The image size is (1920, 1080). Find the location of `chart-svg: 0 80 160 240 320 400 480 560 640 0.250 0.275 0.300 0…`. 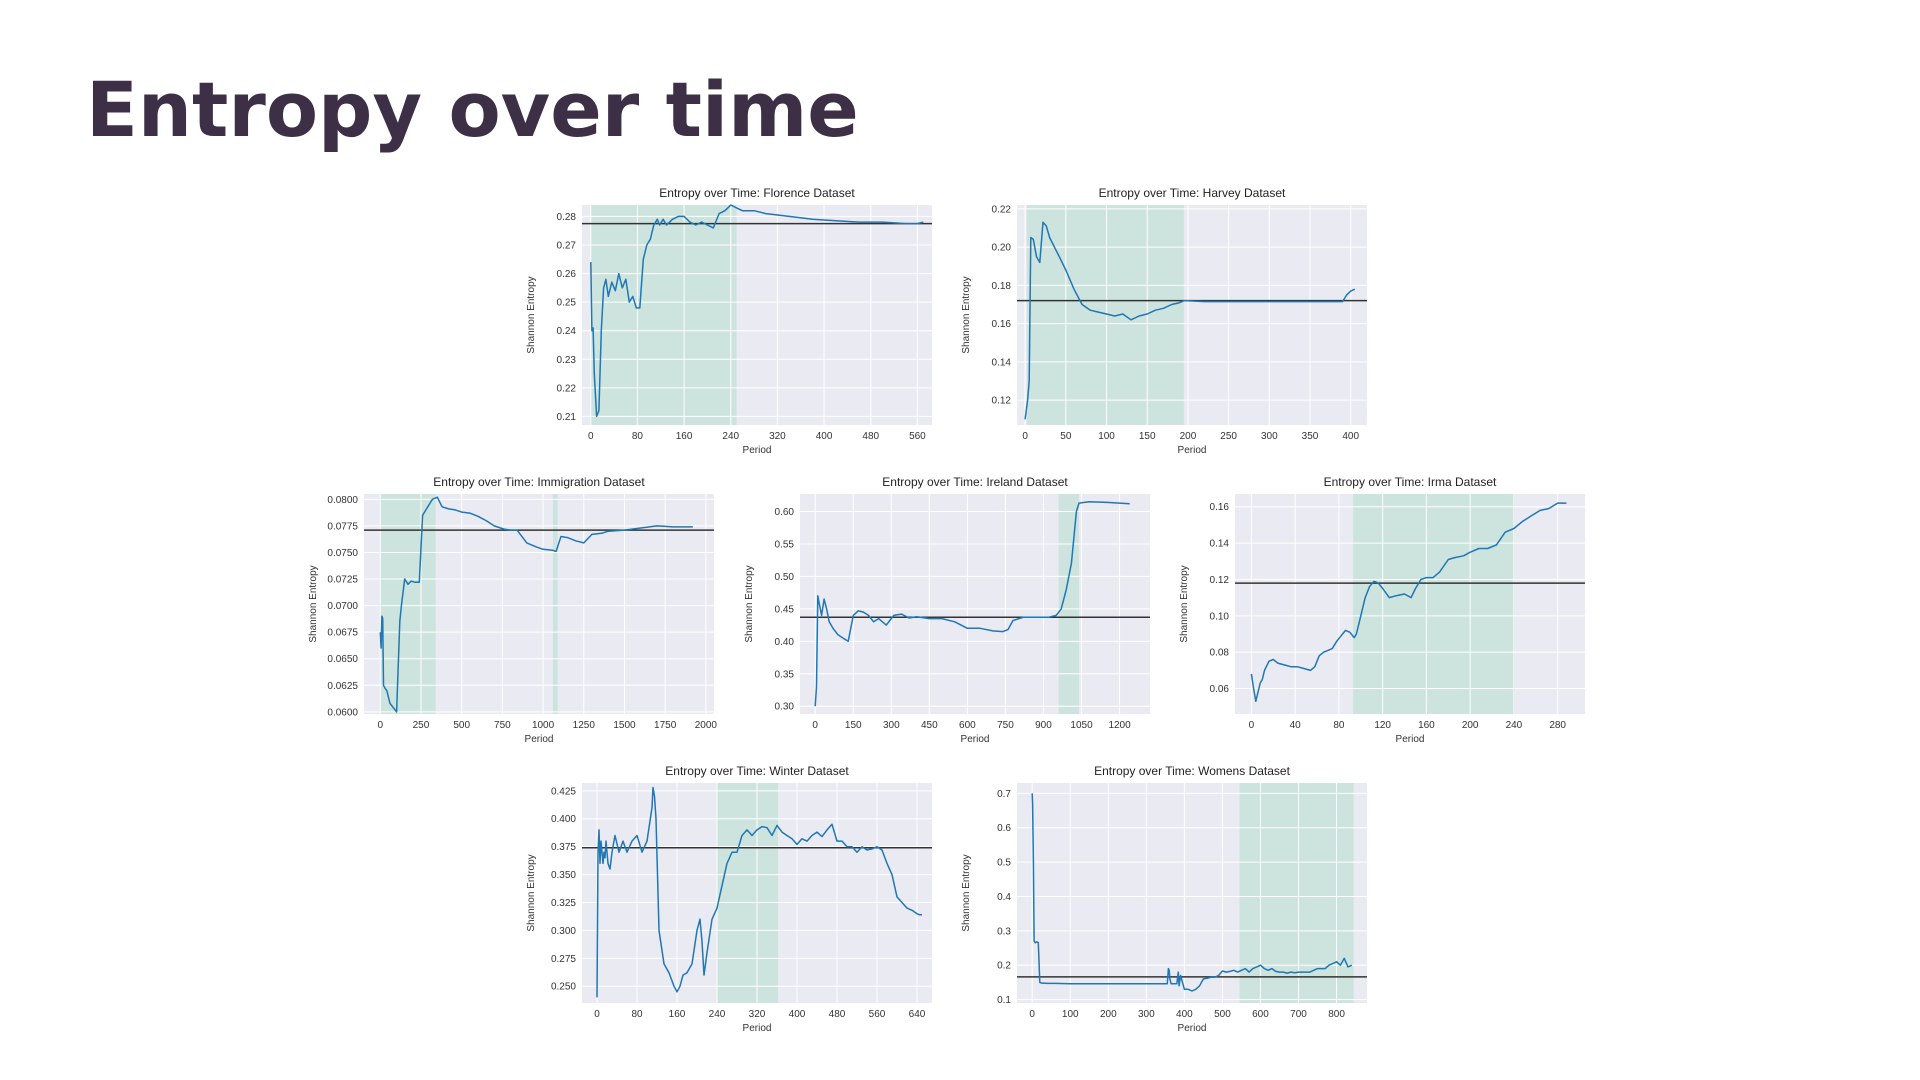

chart-svg: 0 80 160 240 320 400 480 560 640 0.250 0.275 0.300 0… is located at coordinates (729, 899).